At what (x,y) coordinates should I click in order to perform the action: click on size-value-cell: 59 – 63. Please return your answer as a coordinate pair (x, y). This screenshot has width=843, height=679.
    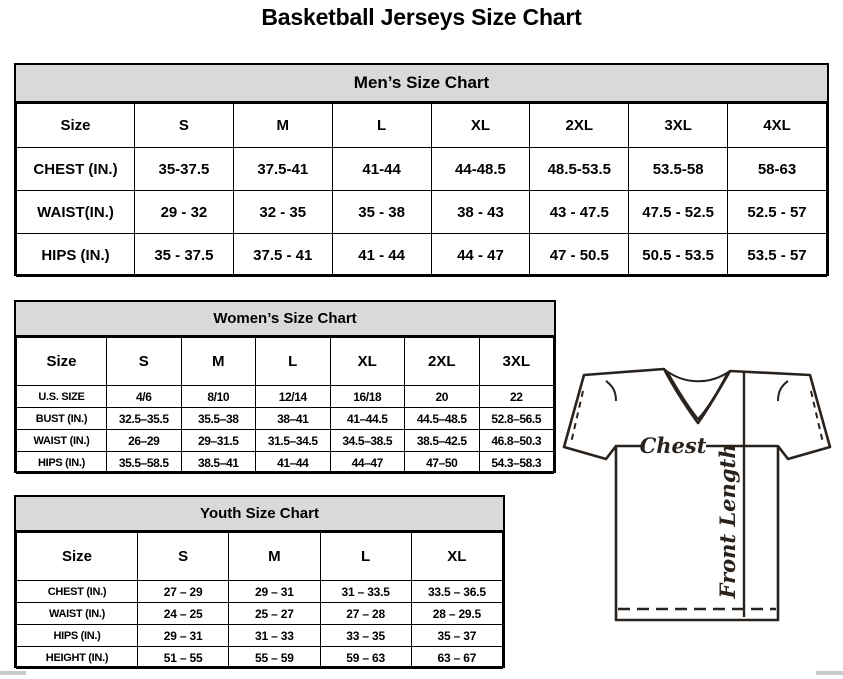
    Looking at the image, I should click on (365, 657).